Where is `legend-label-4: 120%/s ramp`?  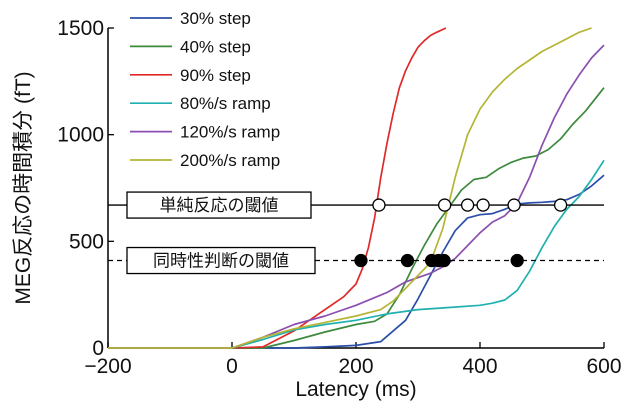
legend-label-4: 120%/s ramp is located at coordinates (230, 132).